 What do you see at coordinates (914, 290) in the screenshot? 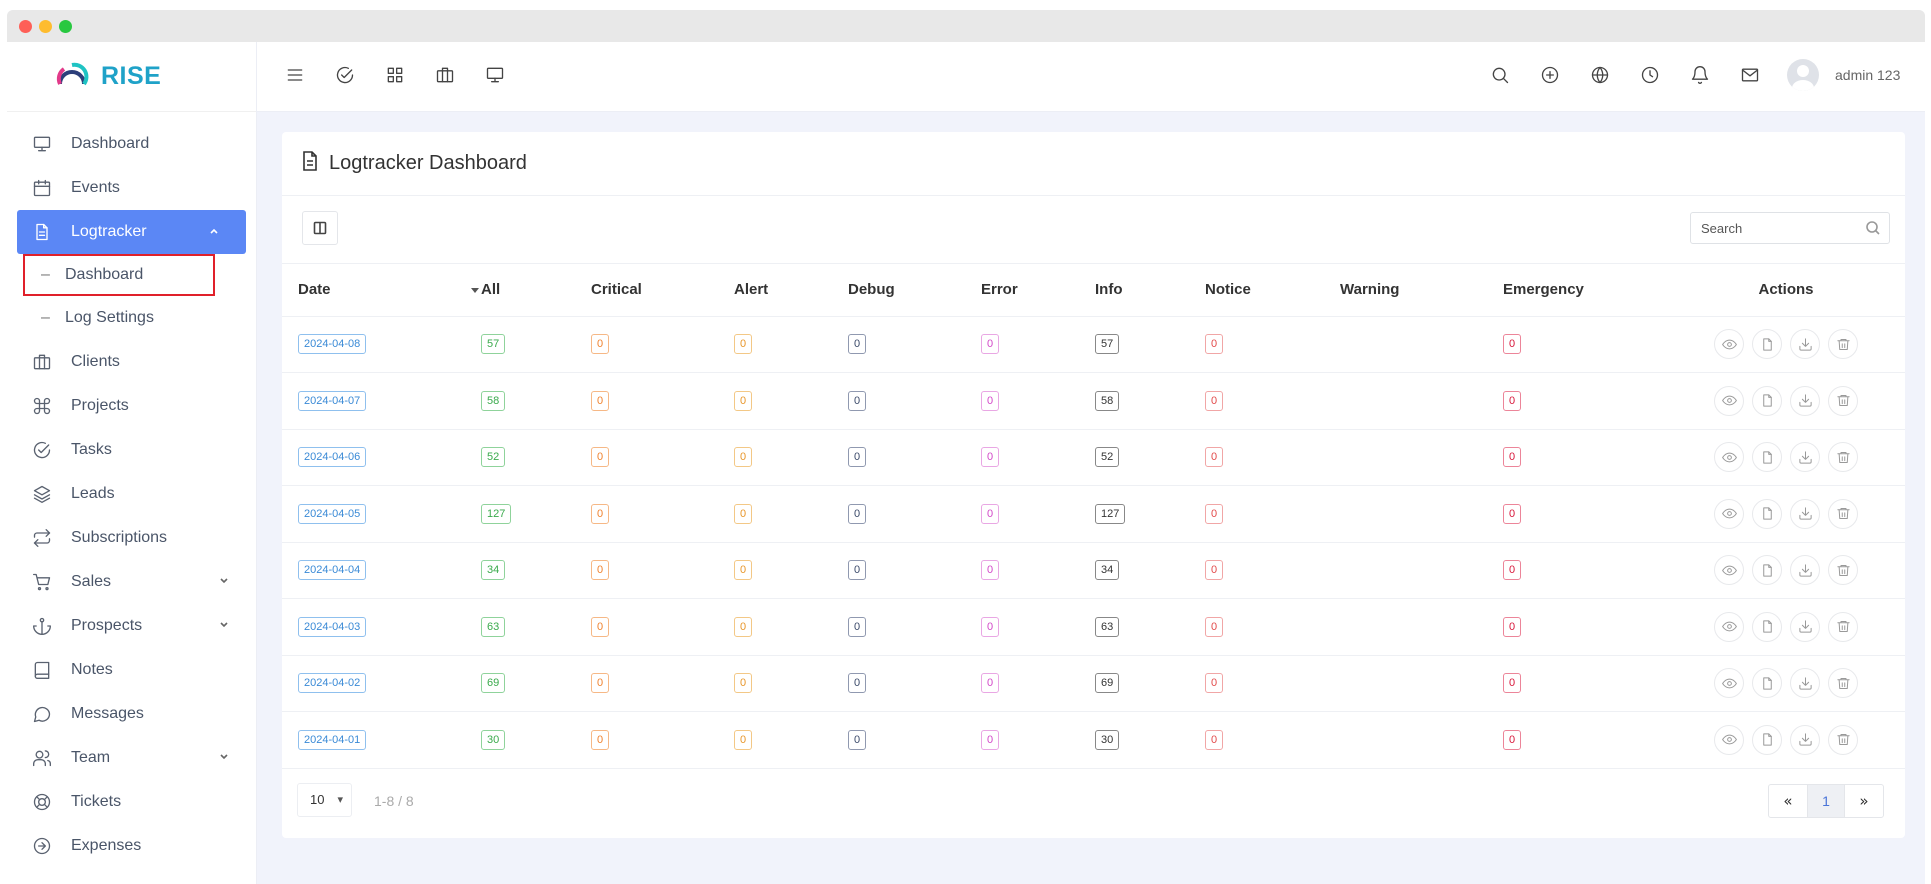
I see `column-header-debug: Debug` at bounding box center [914, 290].